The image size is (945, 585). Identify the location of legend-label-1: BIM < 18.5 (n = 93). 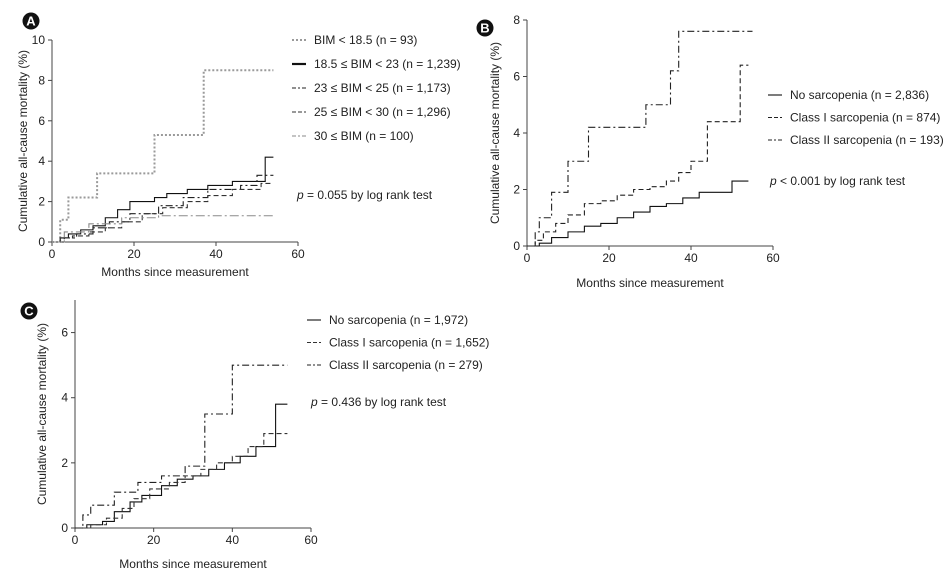
(365, 40).